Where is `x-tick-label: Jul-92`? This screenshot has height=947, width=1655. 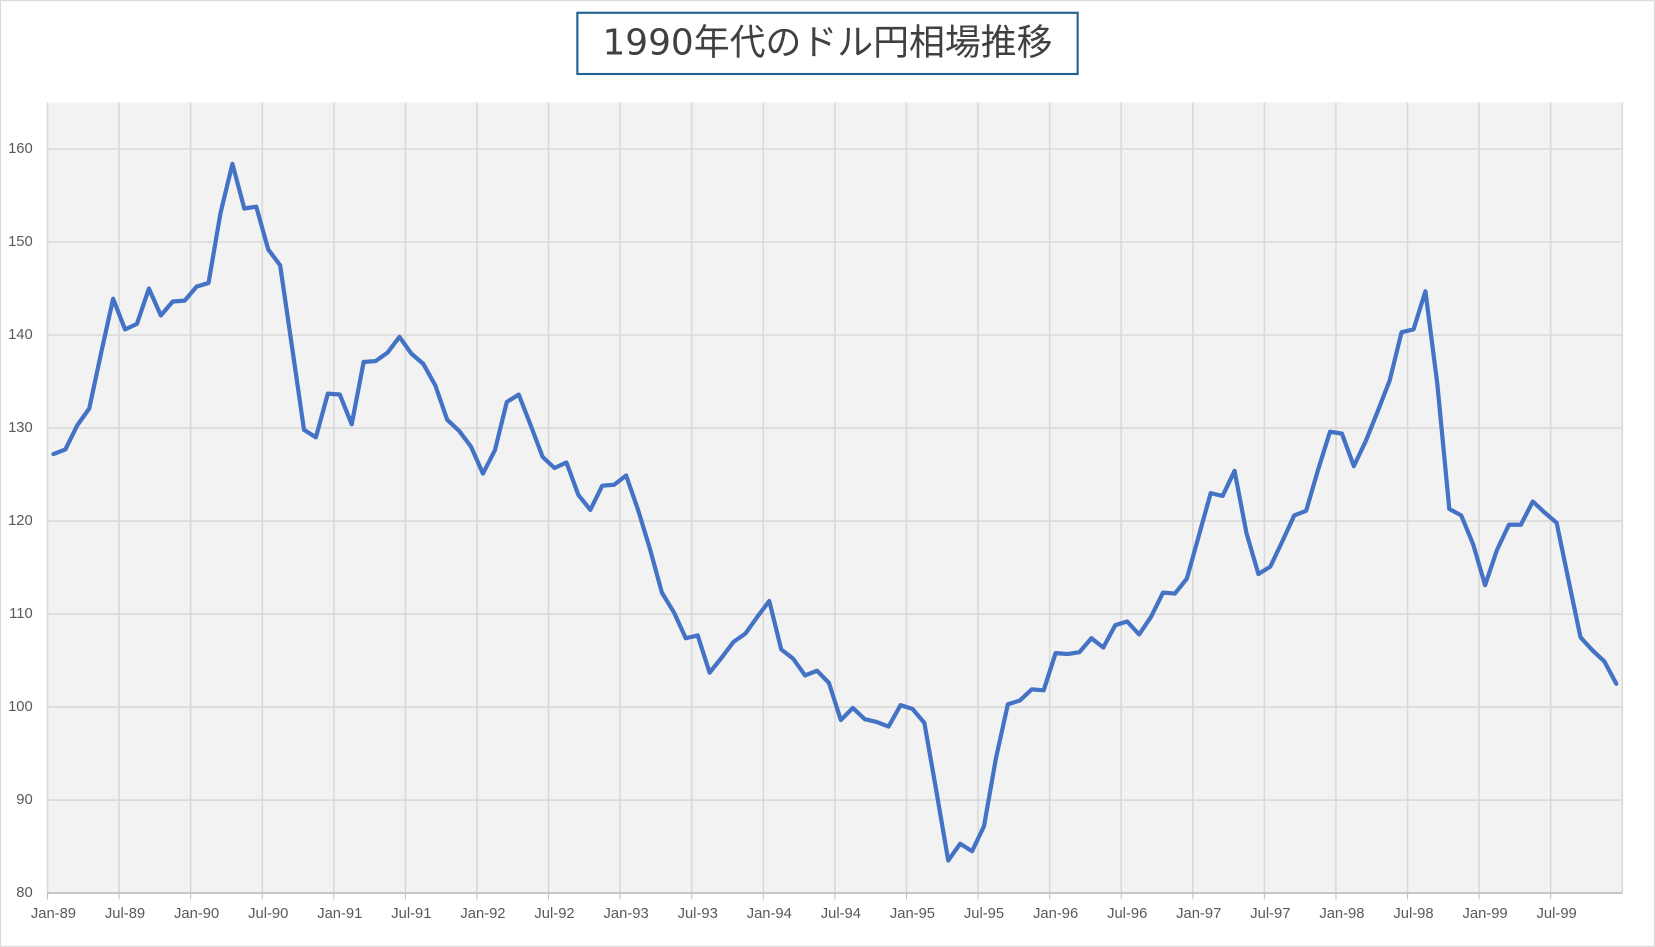
x-tick-label: Jul-92 is located at coordinates (554, 914).